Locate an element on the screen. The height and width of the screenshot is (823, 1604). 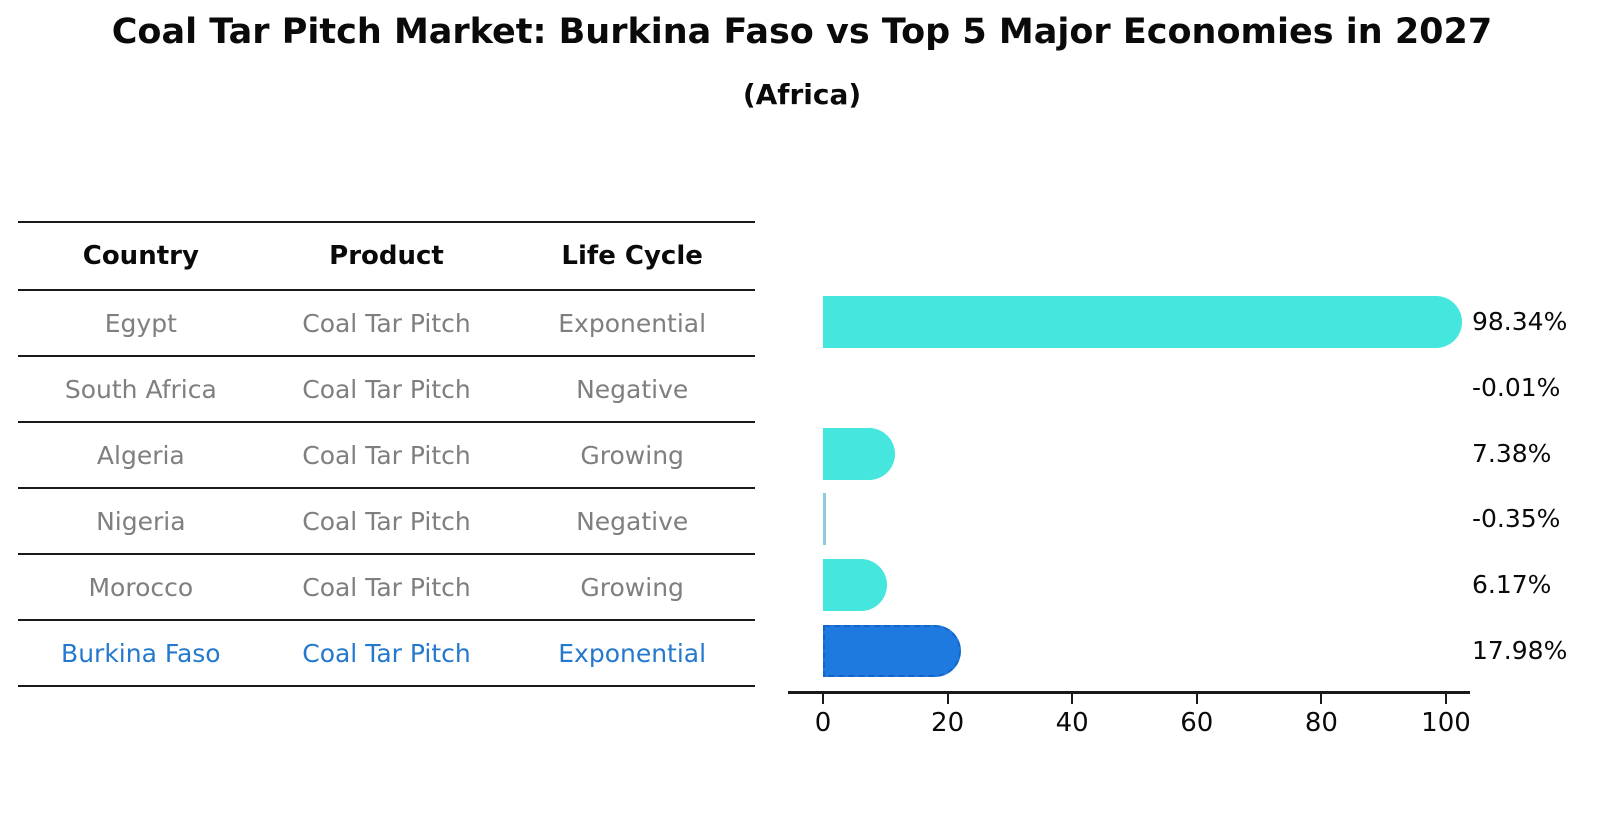
value-label-algeria: 7.38% is located at coordinates (1512, 453).